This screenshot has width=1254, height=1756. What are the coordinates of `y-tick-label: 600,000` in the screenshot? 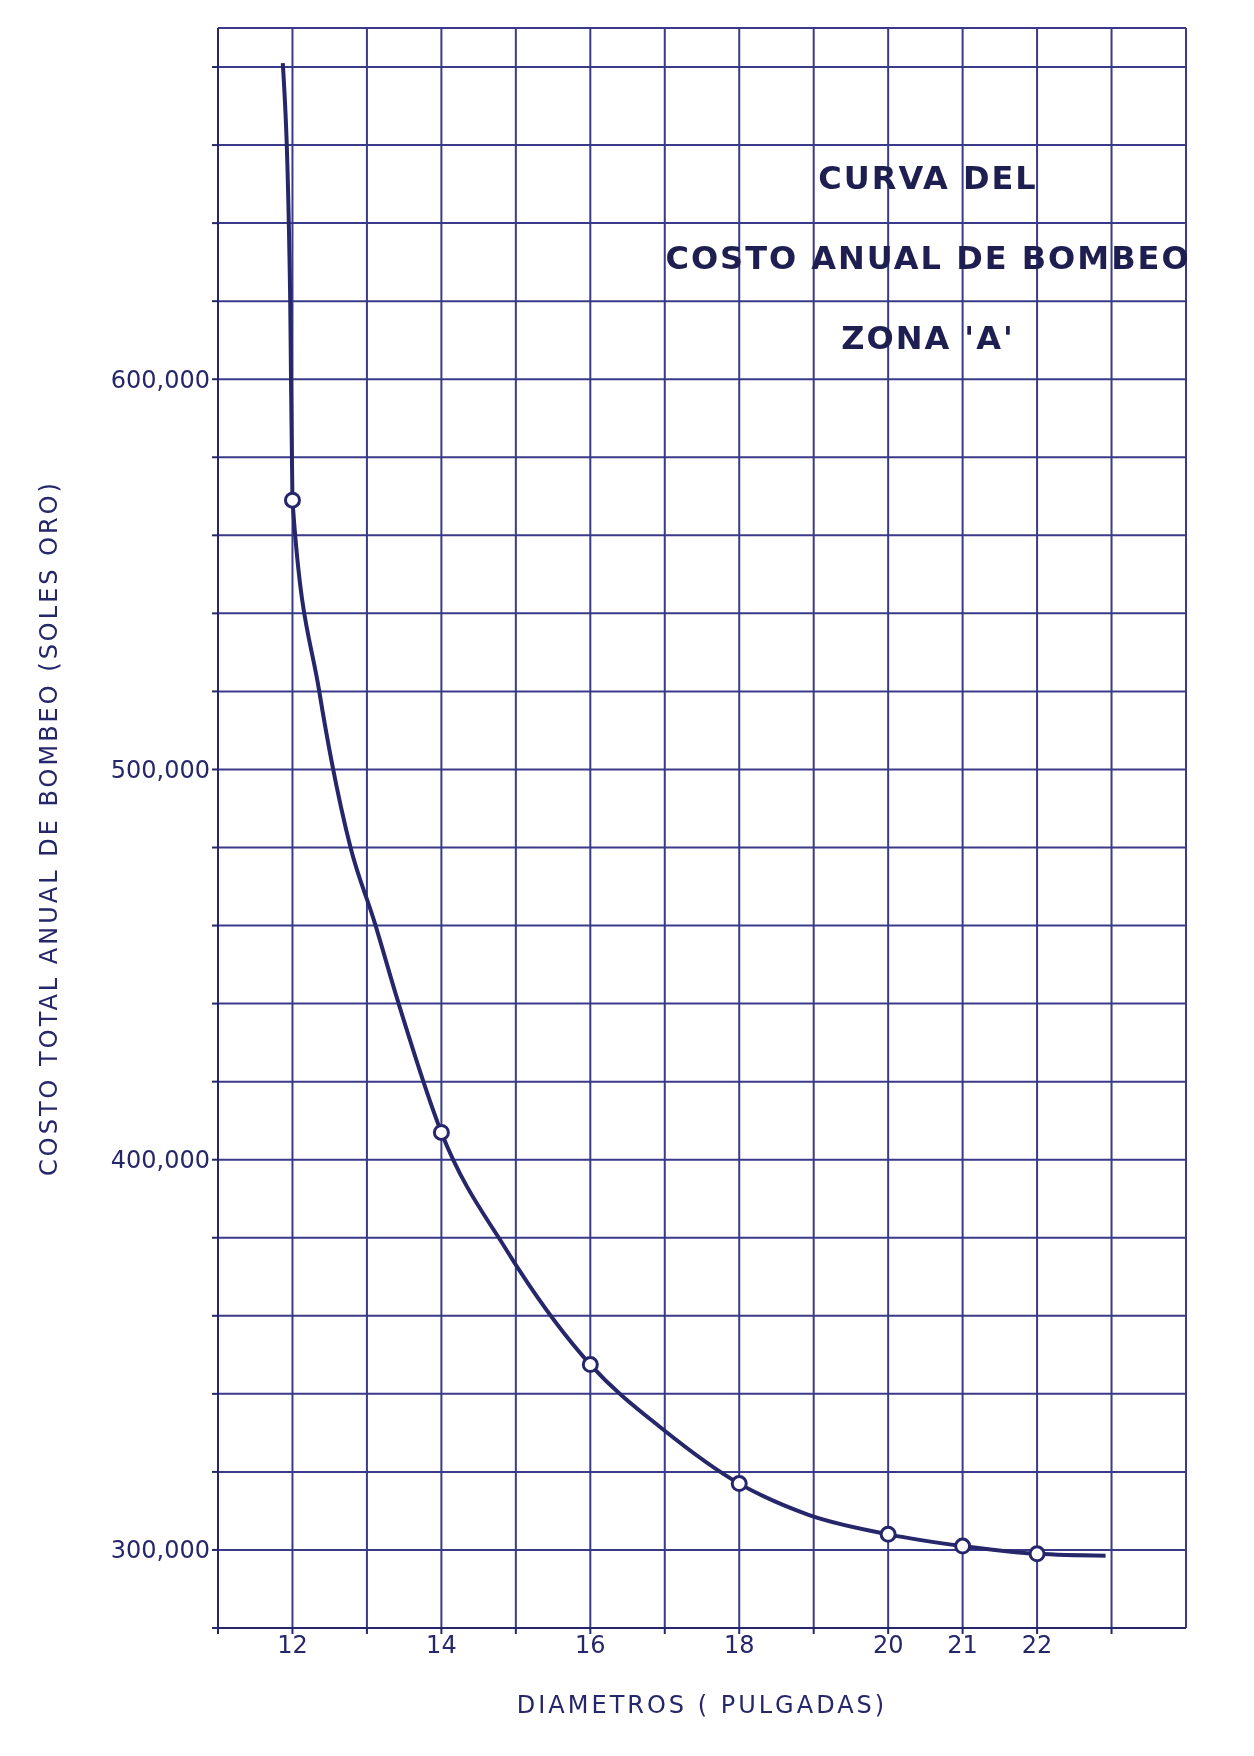 It's located at (160, 379).